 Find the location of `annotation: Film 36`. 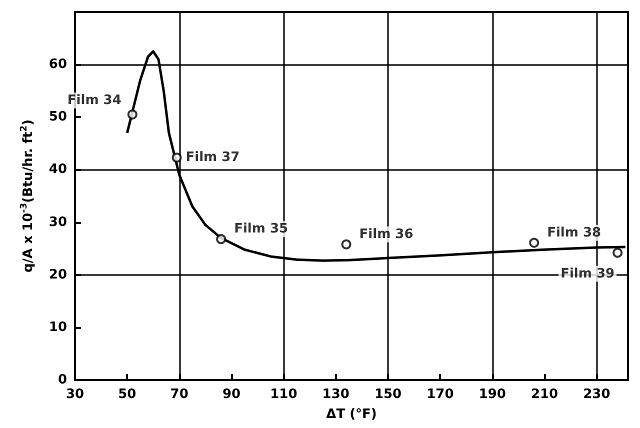

annotation: Film 36 is located at coordinates (386, 234).